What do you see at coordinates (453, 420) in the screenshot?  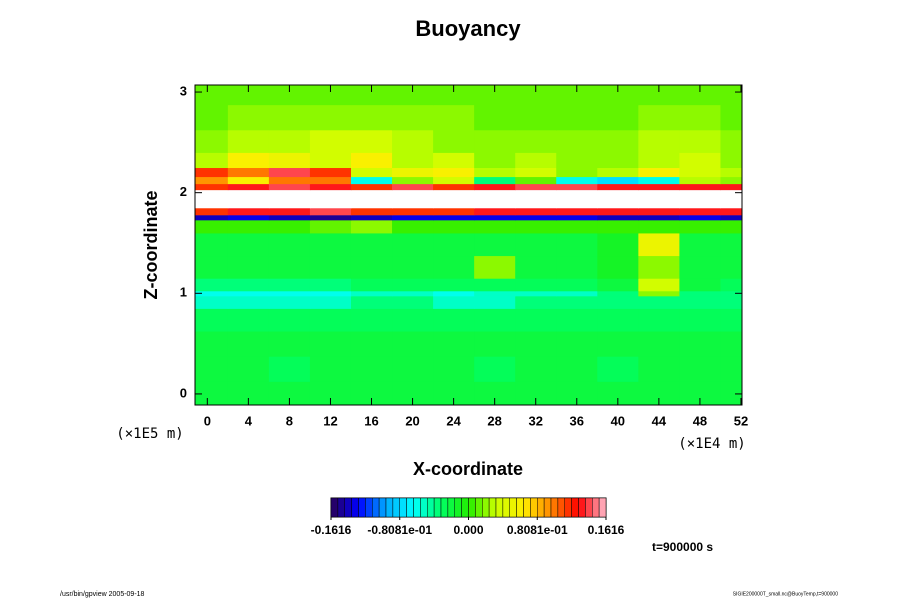 I see `x-tick-label: 24` at bounding box center [453, 420].